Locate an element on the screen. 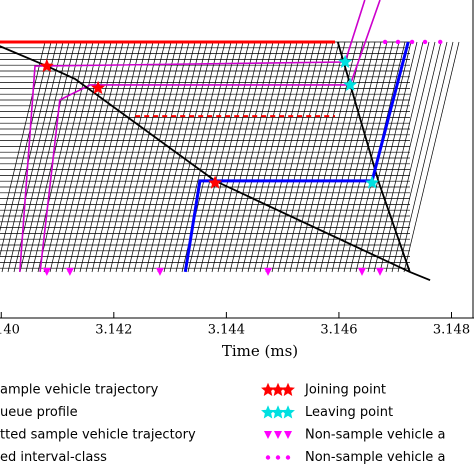  legend-label: tted sample vehicle trajectory is located at coordinates (98, 435).